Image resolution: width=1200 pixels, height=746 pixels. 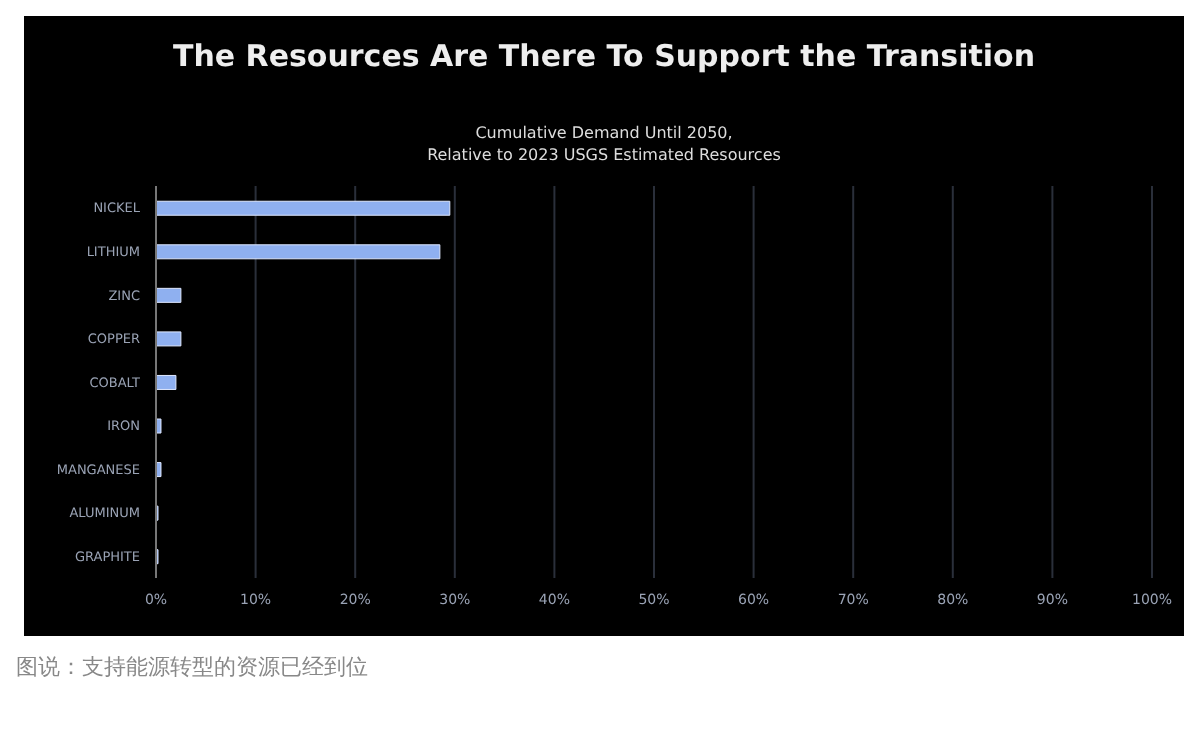 I want to click on text: 图说：支持能源转型的资源已经到位, so click(x=193, y=667).